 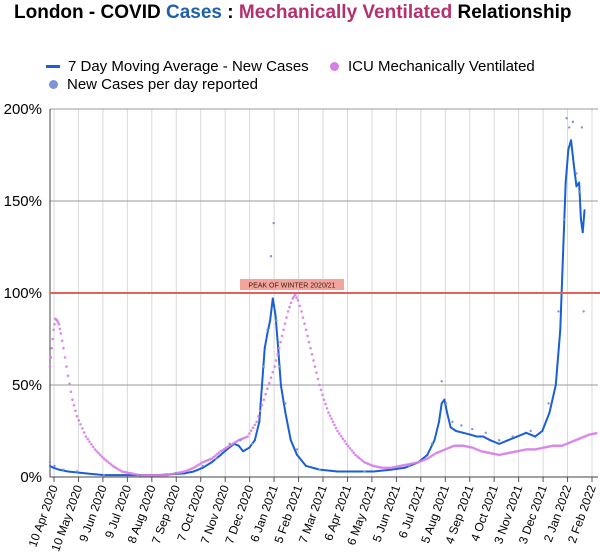 I want to click on legend-item-cases-daily: New Cases per day reported, so click(x=152, y=84).